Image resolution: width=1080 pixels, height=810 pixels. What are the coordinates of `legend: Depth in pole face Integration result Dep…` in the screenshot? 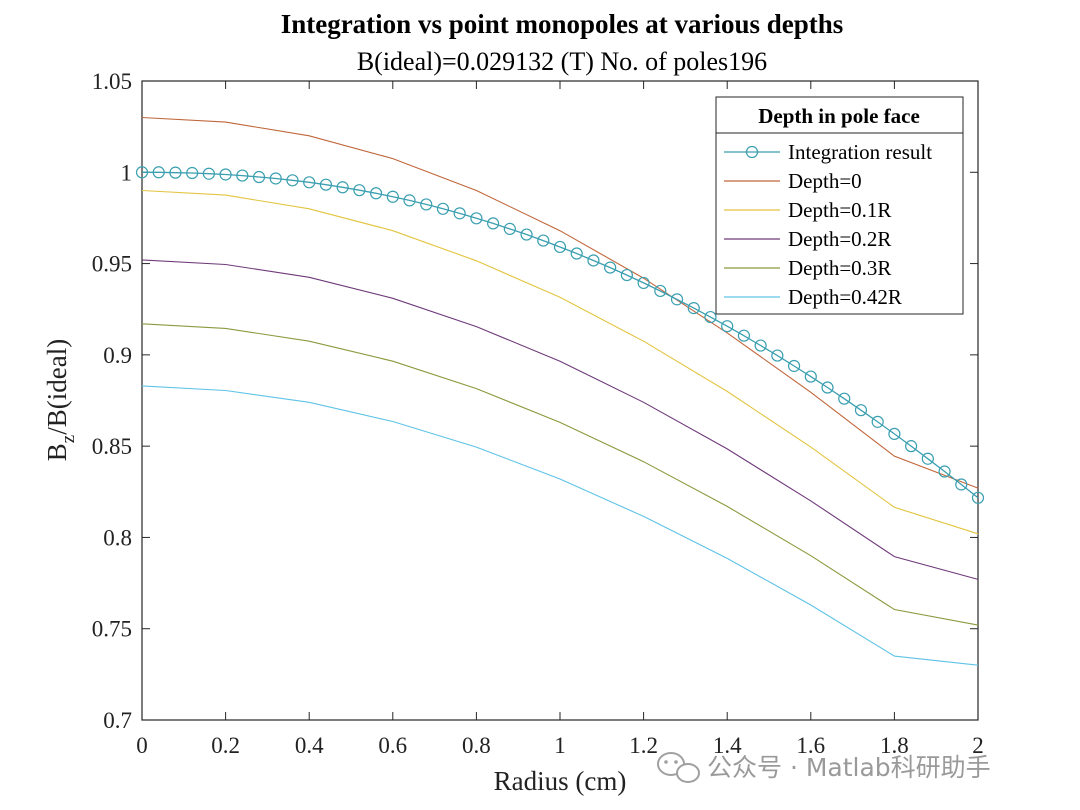 It's located at (839, 205).